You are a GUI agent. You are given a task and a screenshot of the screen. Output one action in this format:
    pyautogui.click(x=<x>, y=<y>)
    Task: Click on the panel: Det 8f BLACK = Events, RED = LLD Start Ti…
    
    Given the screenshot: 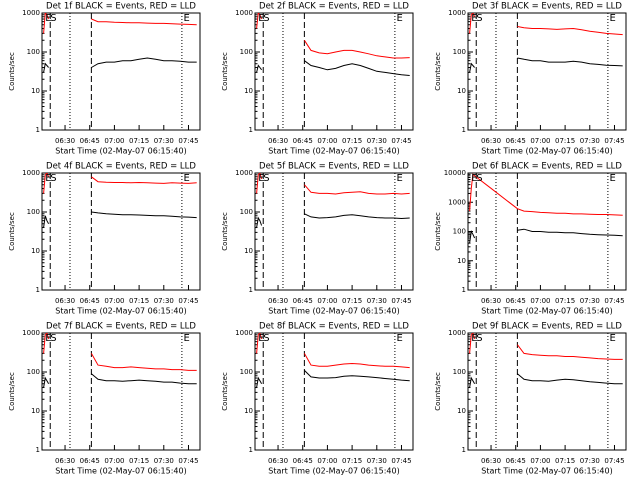 What is the action you would take?
    pyautogui.click(x=317, y=399)
    